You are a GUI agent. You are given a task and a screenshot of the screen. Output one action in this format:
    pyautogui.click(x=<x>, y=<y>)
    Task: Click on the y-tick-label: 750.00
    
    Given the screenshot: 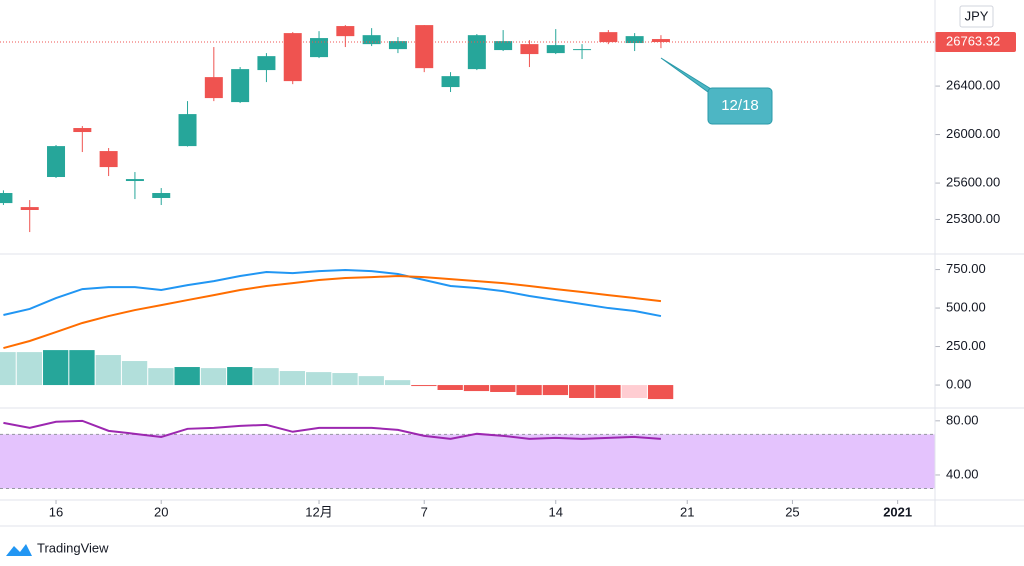 What is the action you would take?
    pyautogui.click(x=966, y=268)
    